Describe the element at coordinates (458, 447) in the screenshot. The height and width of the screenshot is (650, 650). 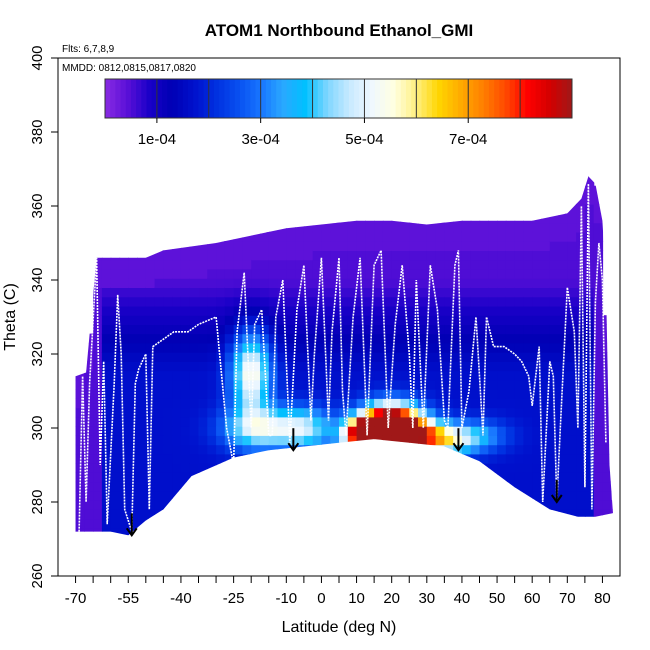
I see `arrow-head` at that location.